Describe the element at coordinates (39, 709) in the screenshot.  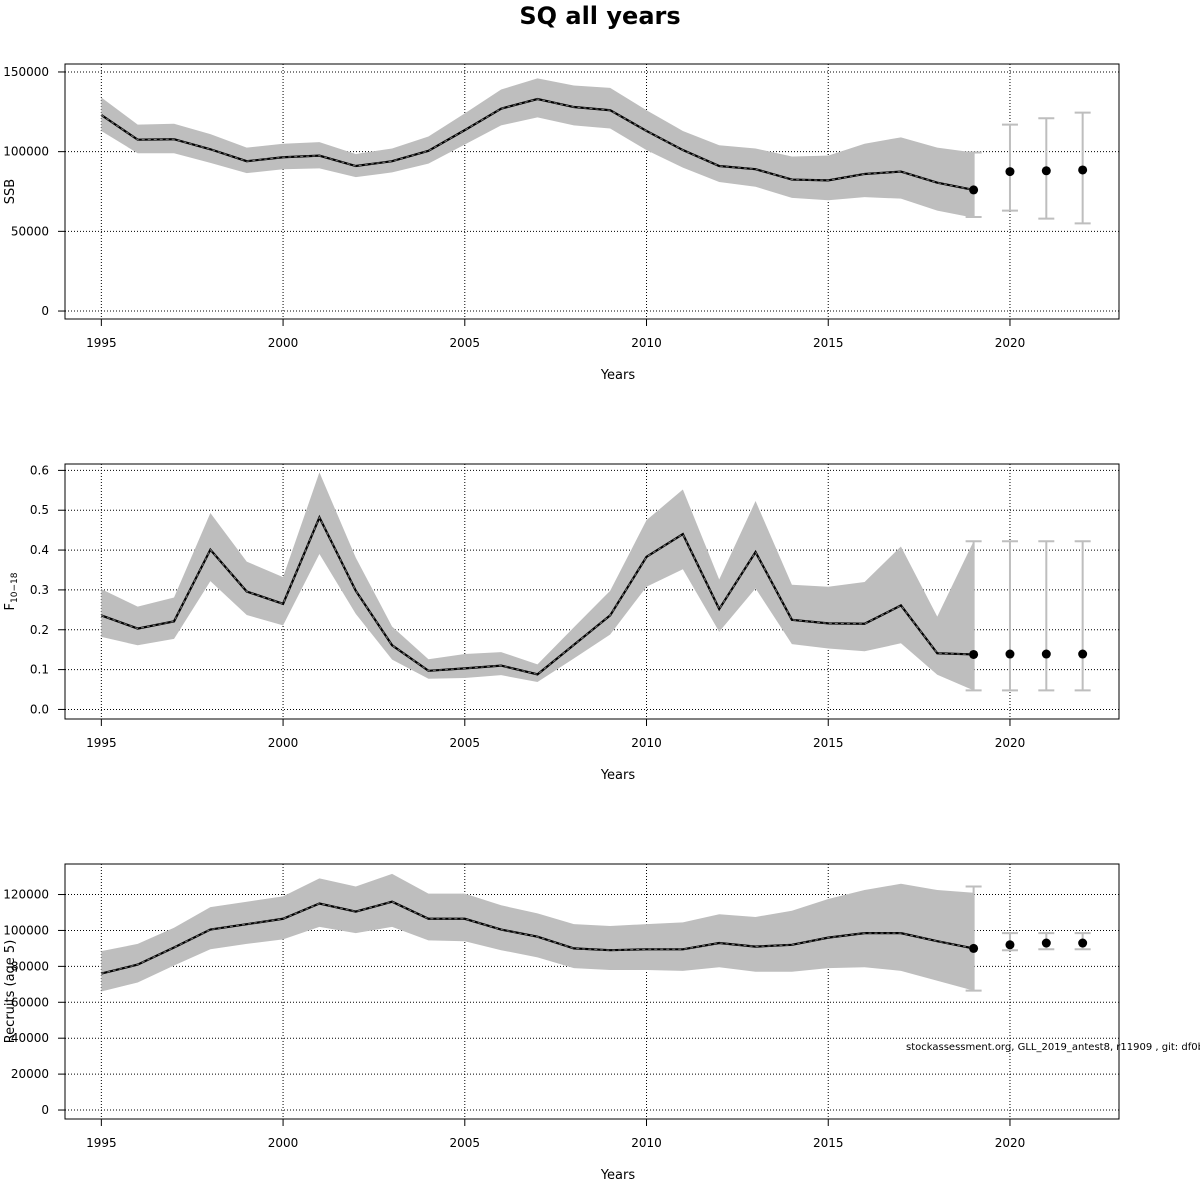
I see `y-tick-label: 0.0` at that location.